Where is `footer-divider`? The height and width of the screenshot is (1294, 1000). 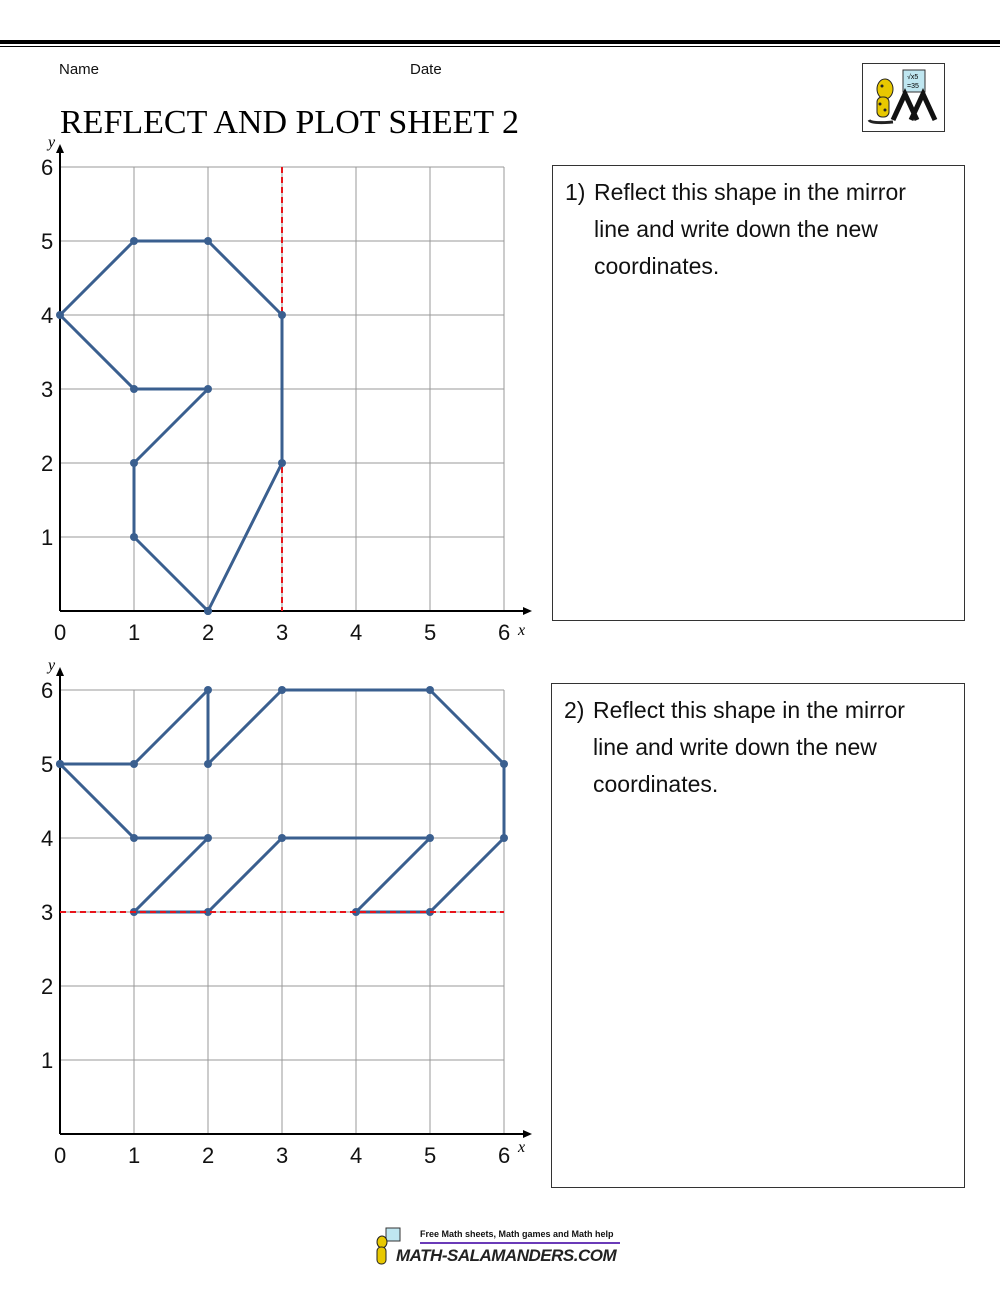 footer-divider is located at coordinates (520, 1243).